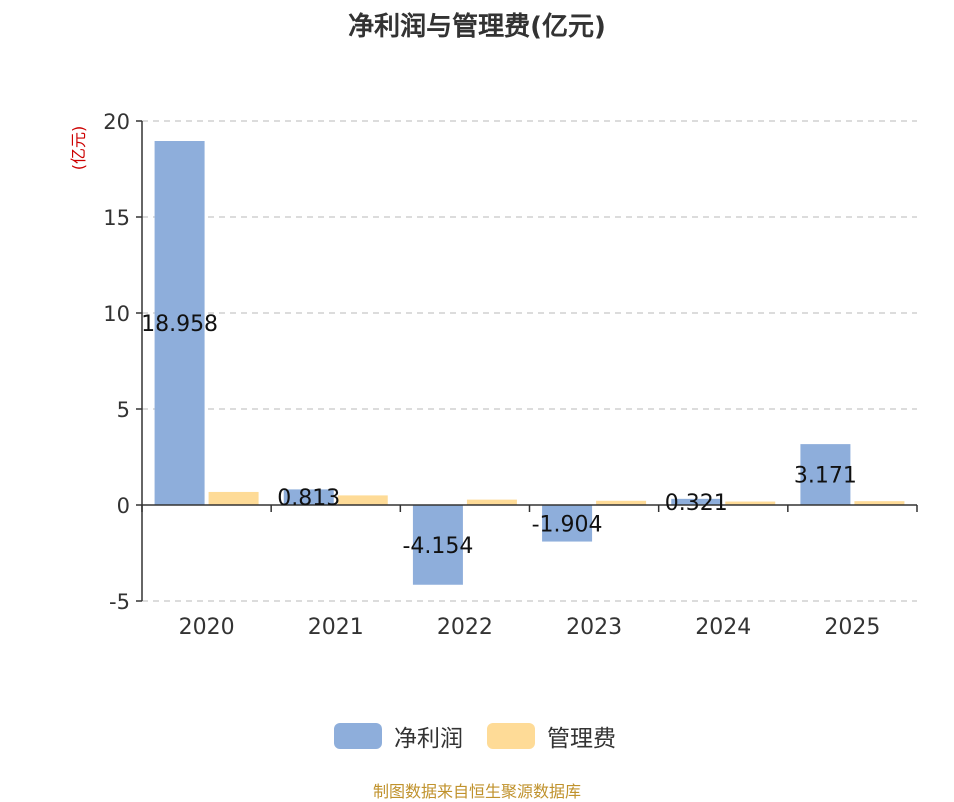 Image resolution: width=954 pixels, height=802 pixels. What do you see at coordinates (119, 602) in the screenshot?
I see `y-tick-label: -5` at bounding box center [119, 602].